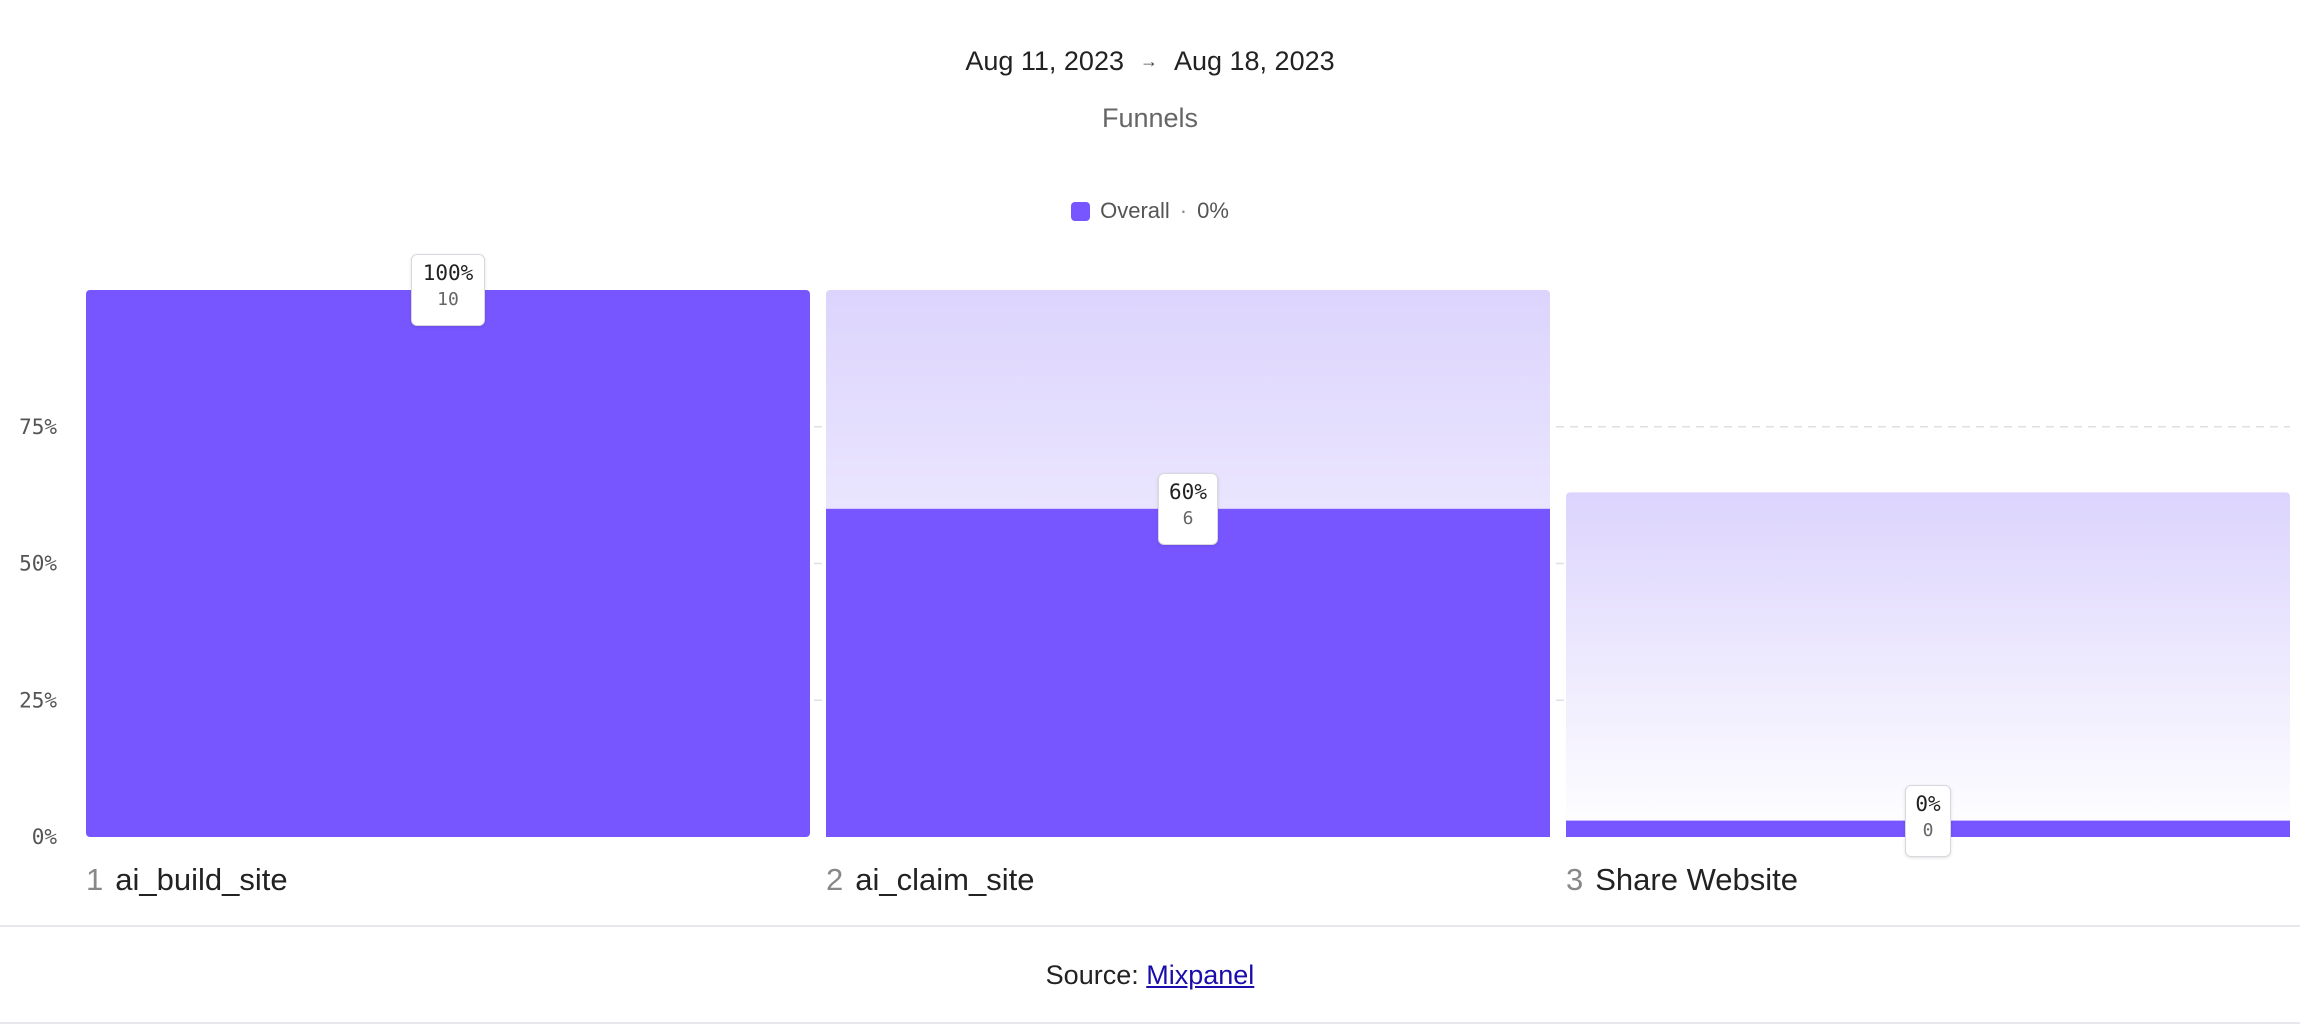 The image size is (2300, 1026). What do you see at coordinates (448, 299) in the screenshot?
I see `count-label: 10` at bounding box center [448, 299].